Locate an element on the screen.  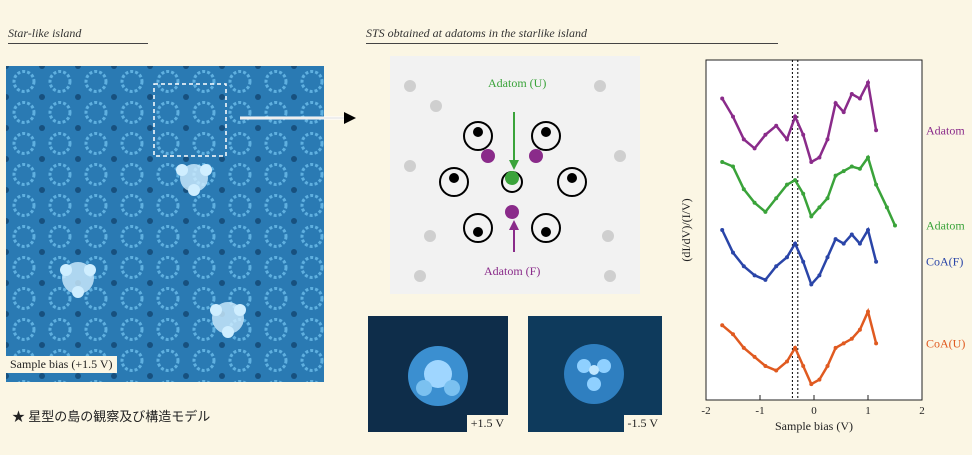
small-image-1-bias: +1.5 V is located at coordinates (487, 423).